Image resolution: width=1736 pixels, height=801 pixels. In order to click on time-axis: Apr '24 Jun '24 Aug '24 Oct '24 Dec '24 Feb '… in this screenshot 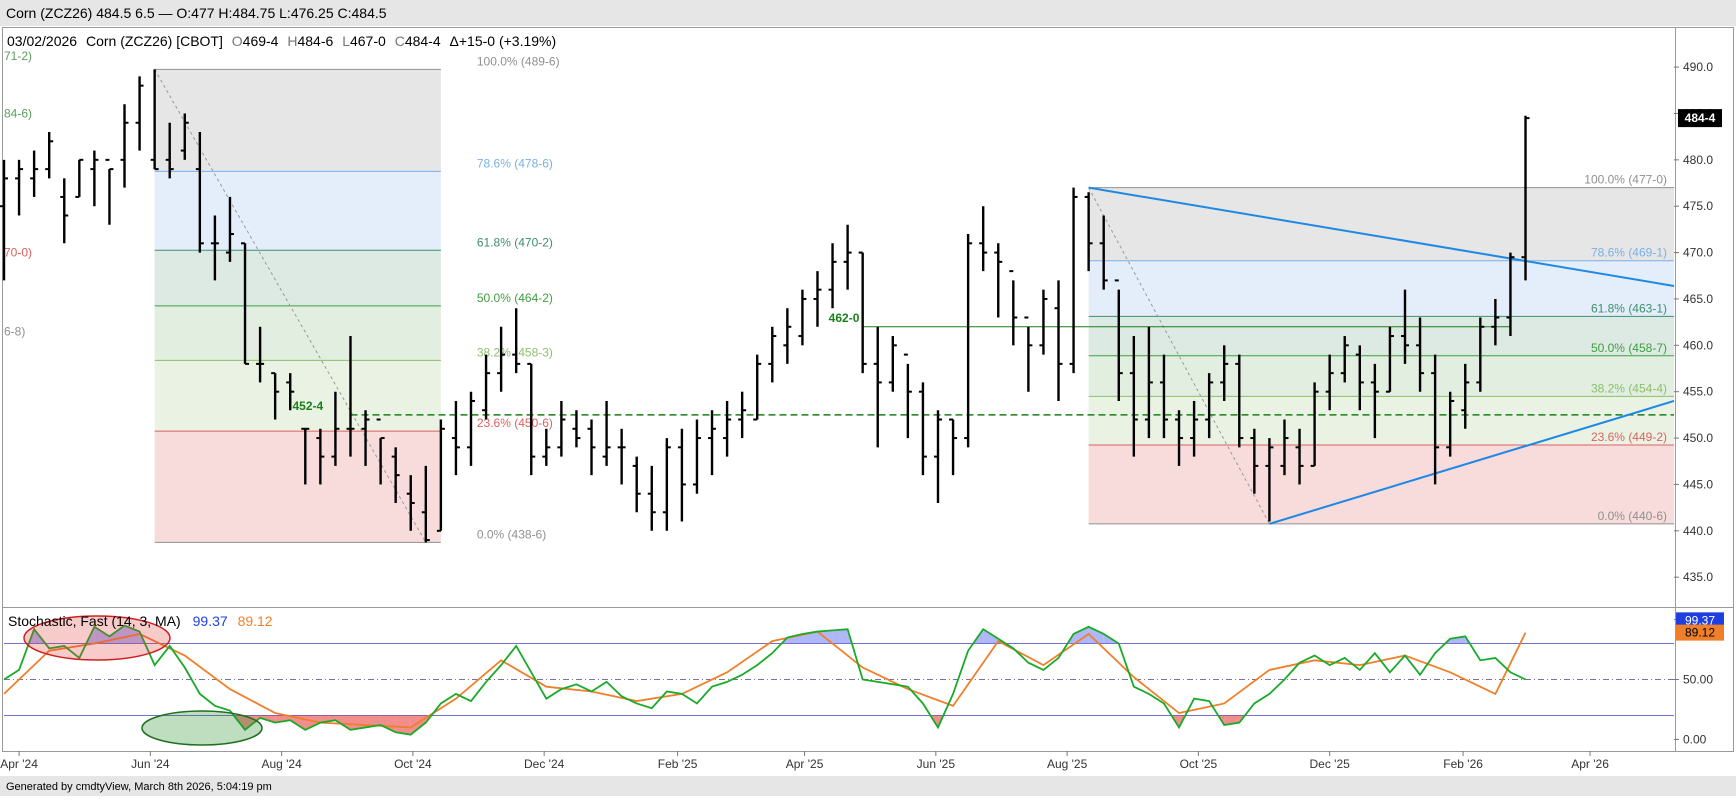, I will do `click(804, 761)`.